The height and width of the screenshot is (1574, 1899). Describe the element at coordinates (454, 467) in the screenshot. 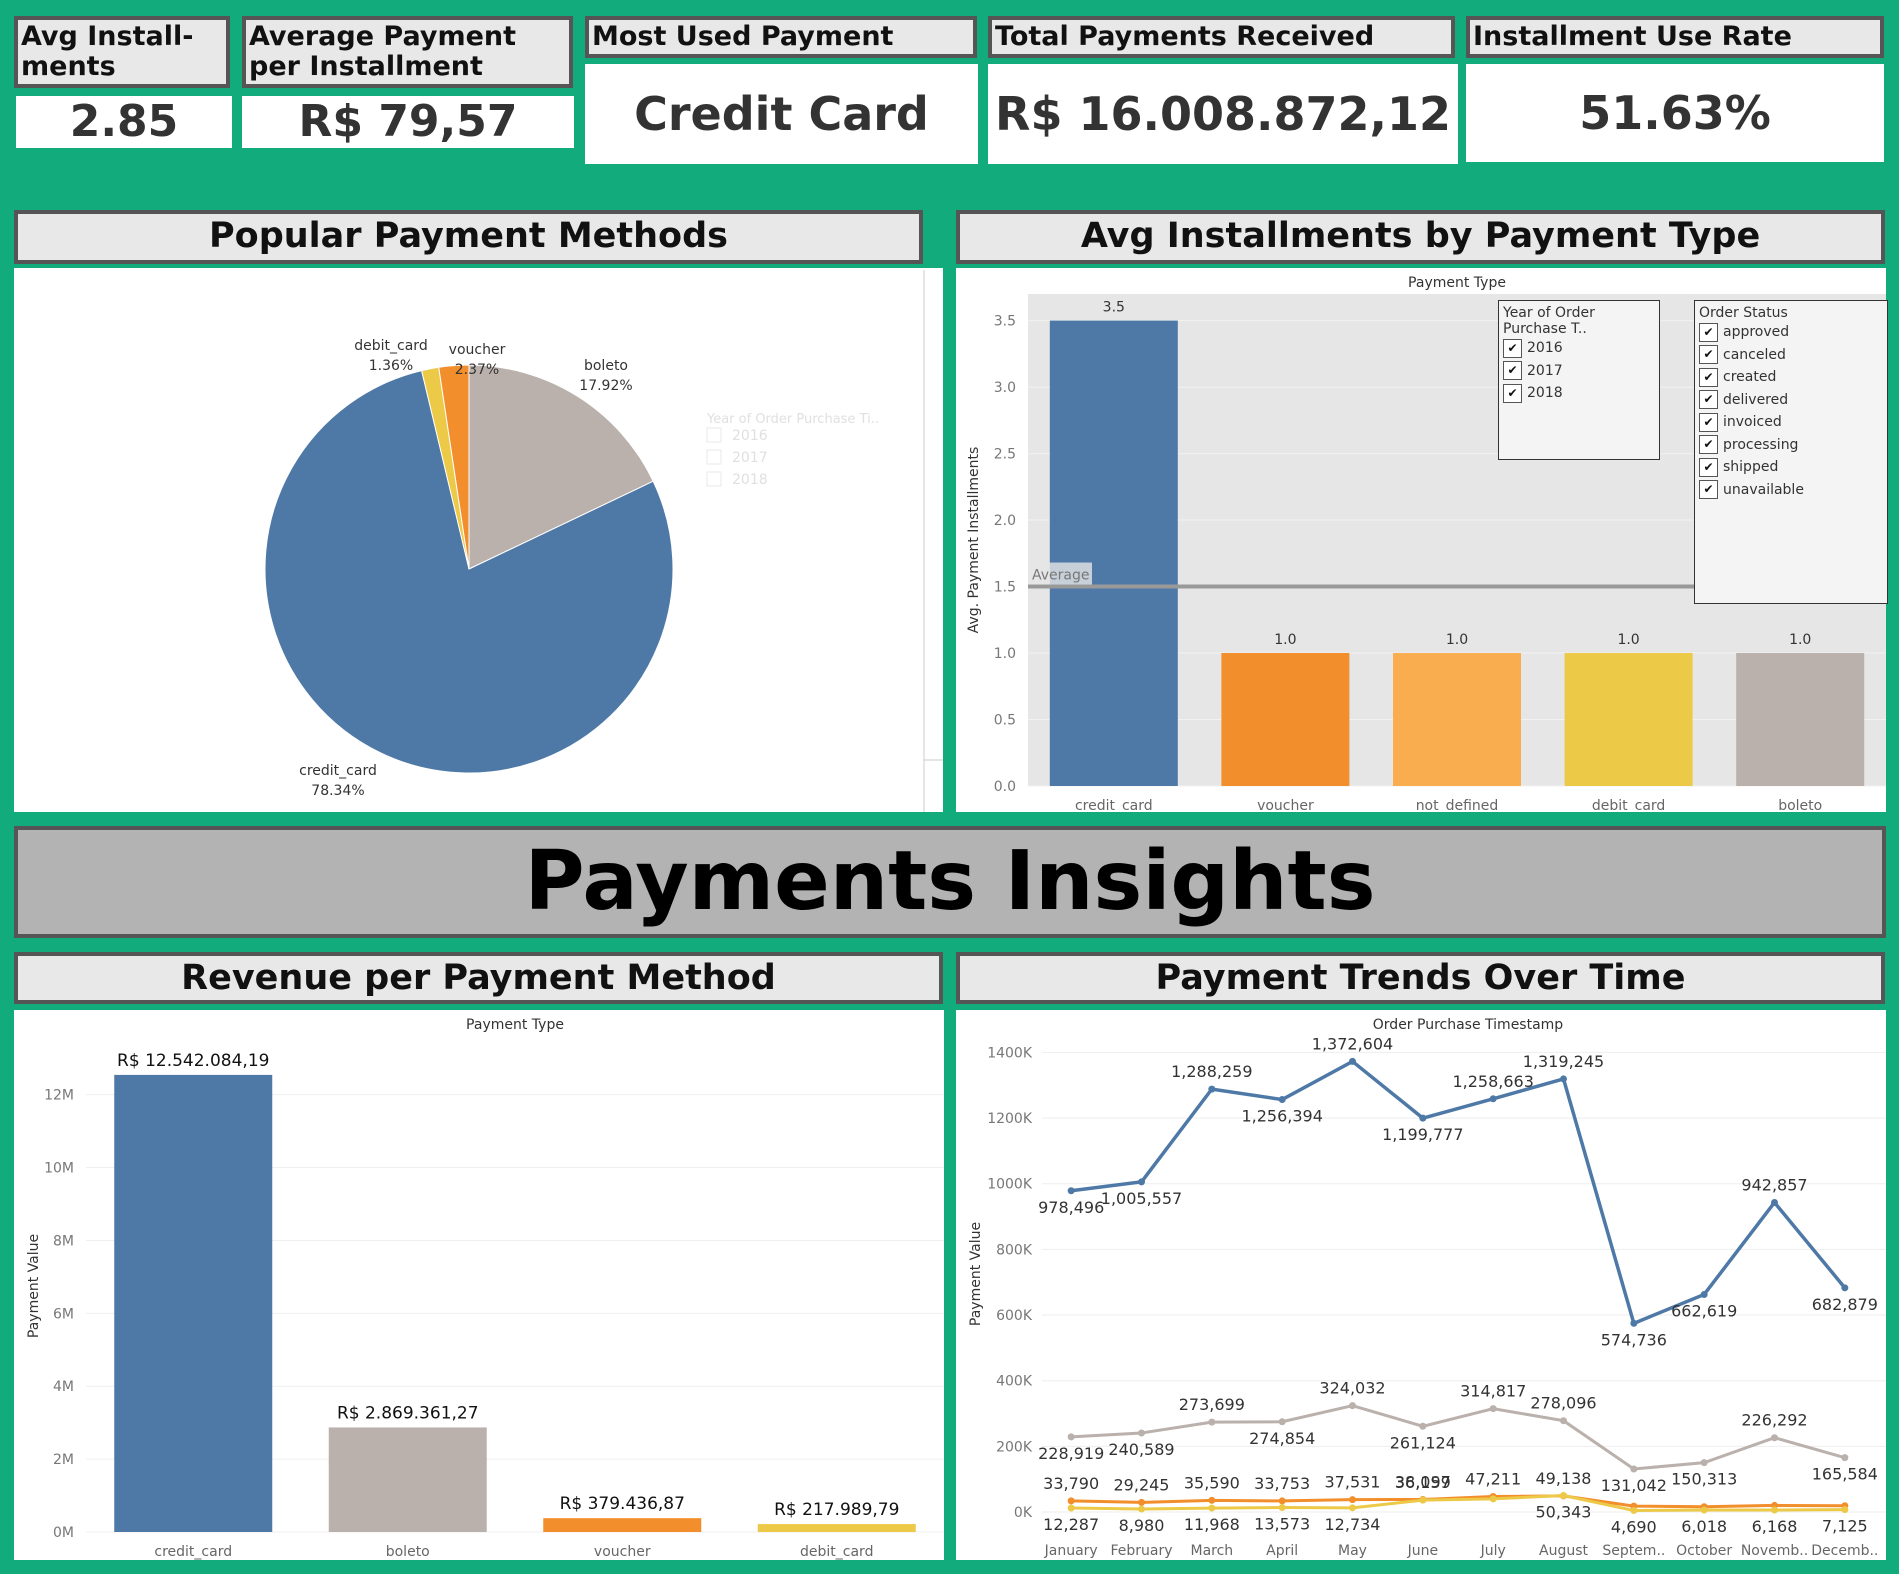

I see `pie-slice-voucher` at that location.